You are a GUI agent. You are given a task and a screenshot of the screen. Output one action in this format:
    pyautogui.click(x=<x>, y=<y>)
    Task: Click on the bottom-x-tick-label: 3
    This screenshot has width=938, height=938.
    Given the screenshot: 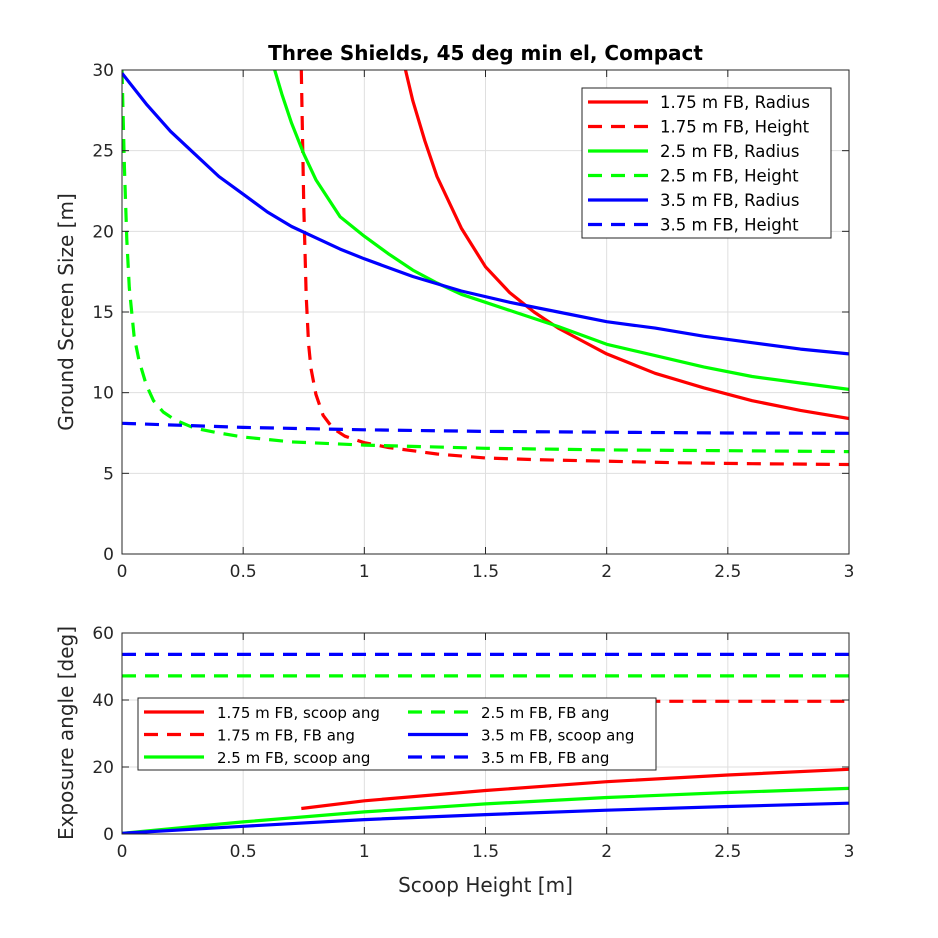 What is the action you would take?
    pyautogui.click(x=849, y=852)
    